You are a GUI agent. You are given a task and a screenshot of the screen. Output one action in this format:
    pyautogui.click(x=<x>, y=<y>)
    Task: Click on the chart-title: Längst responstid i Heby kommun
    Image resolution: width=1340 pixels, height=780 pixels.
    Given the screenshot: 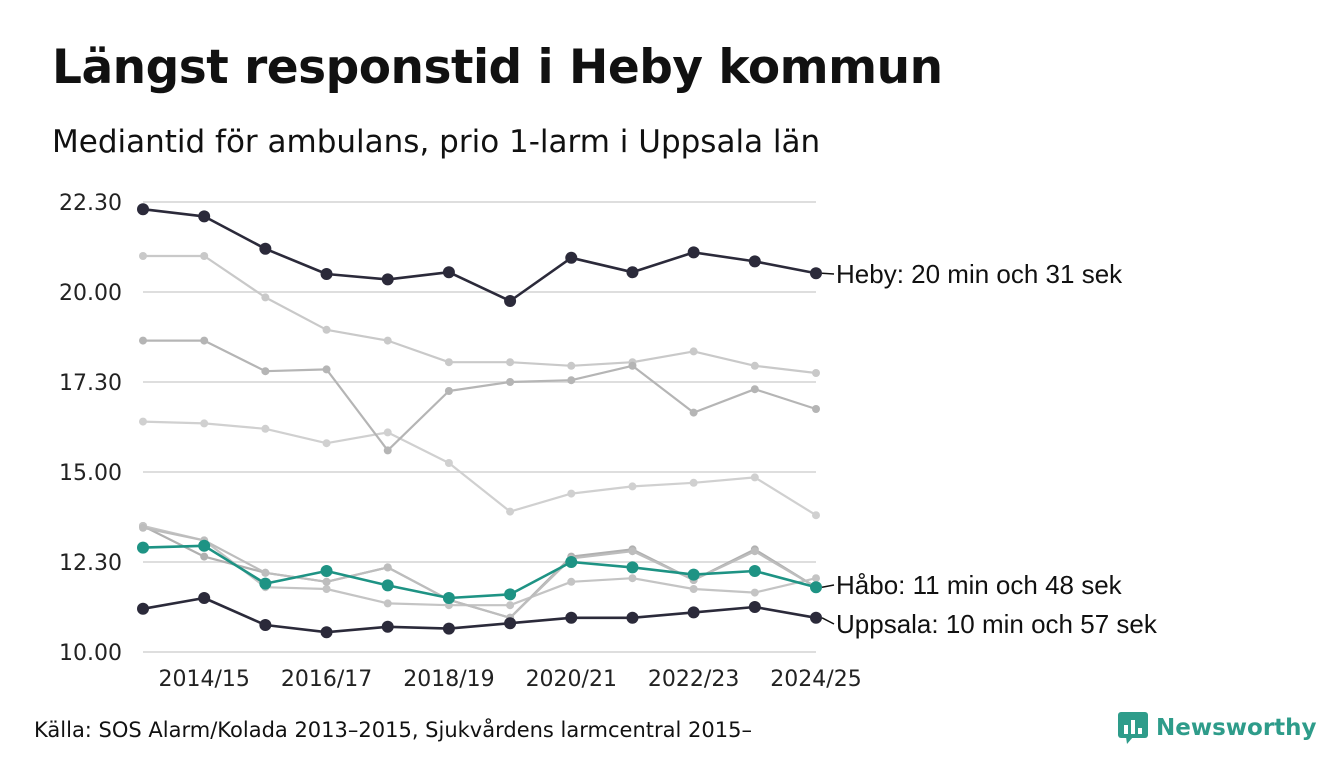 What is the action you would take?
    pyautogui.click(x=497, y=67)
    